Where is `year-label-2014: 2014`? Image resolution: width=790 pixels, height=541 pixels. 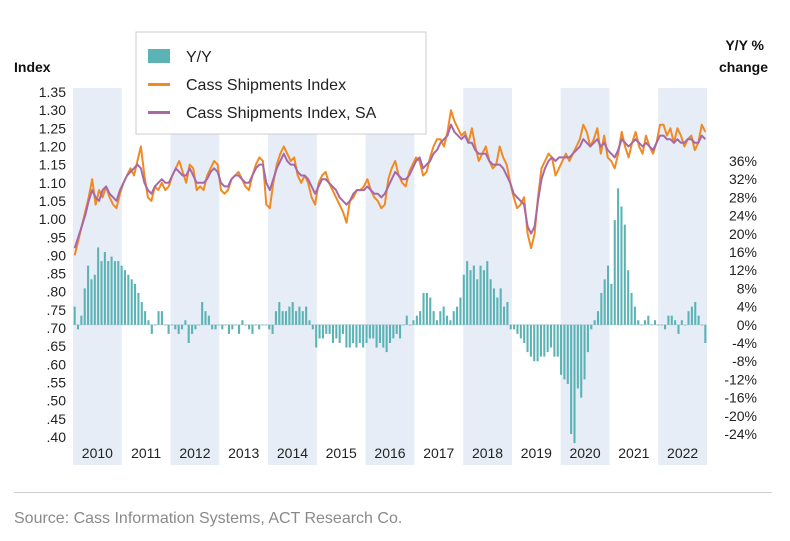
year-label-2014: 2014 is located at coordinates (292, 453).